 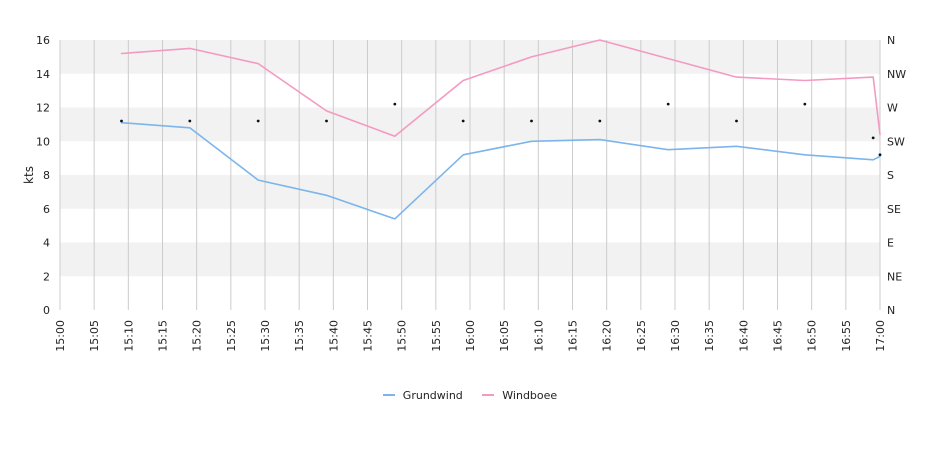 I want to click on direction-tick-label: NW, so click(x=896, y=74).